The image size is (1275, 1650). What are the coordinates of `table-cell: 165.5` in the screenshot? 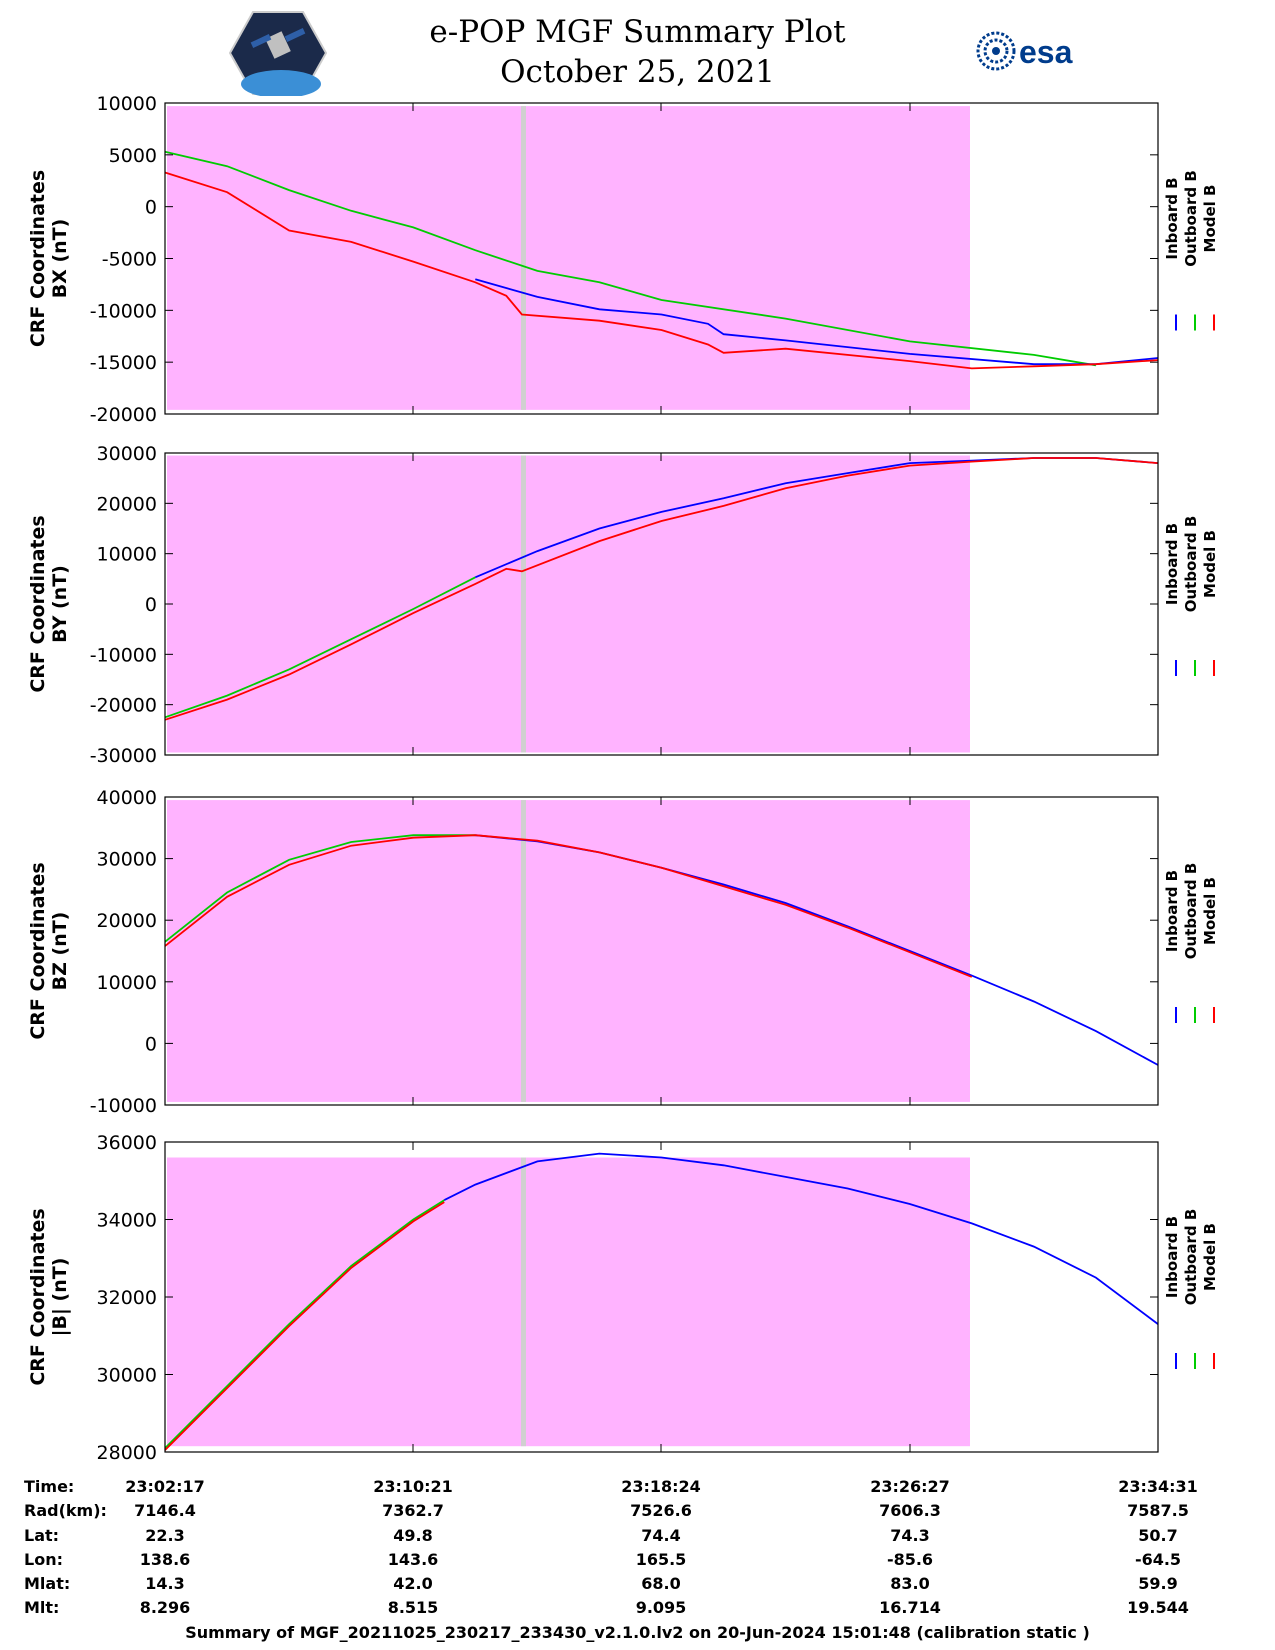 It's located at (661, 1559).